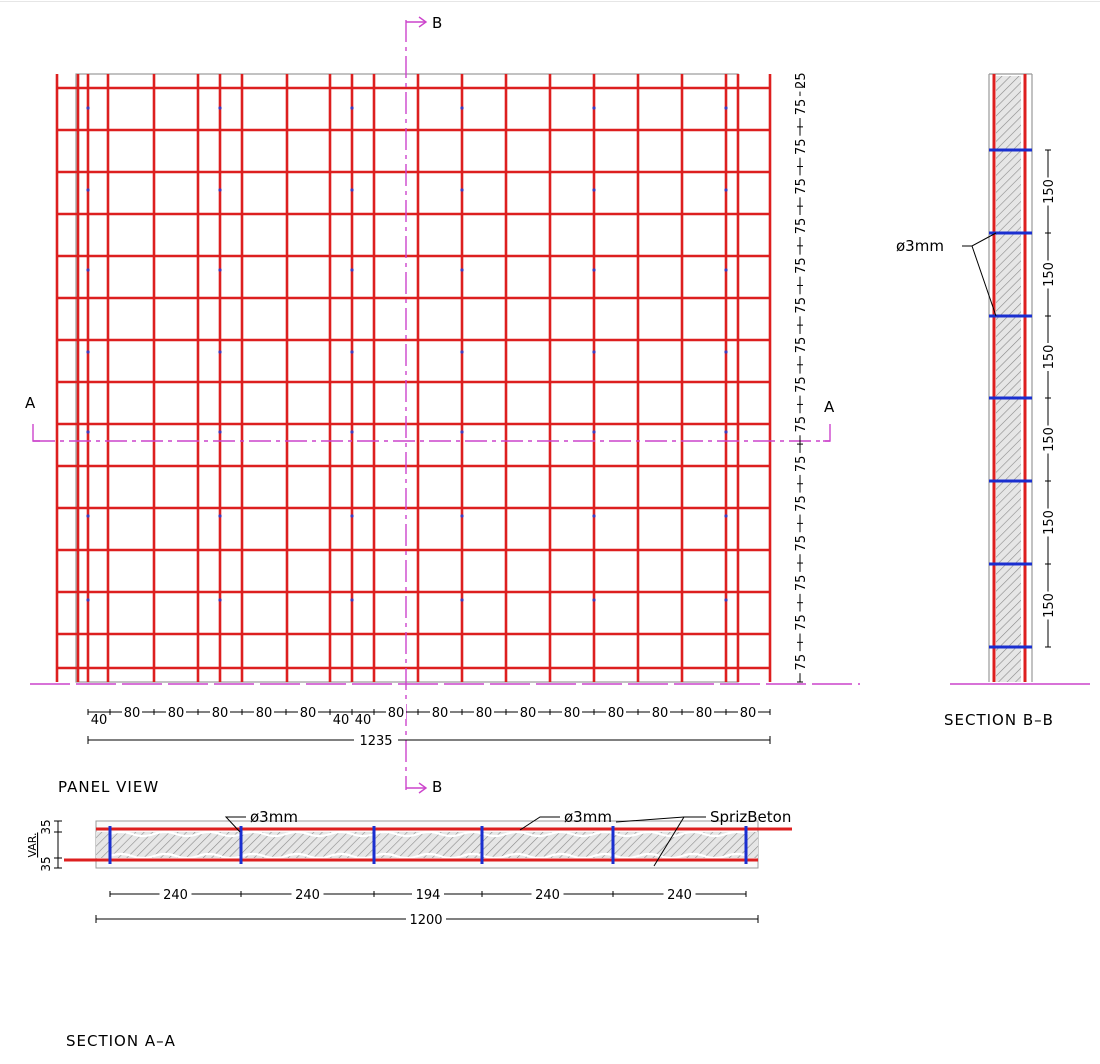  Describe the element at coordinates (1049, 439) in the screenshot. I see `section-bb-dimension-label-4: 150` at that location.